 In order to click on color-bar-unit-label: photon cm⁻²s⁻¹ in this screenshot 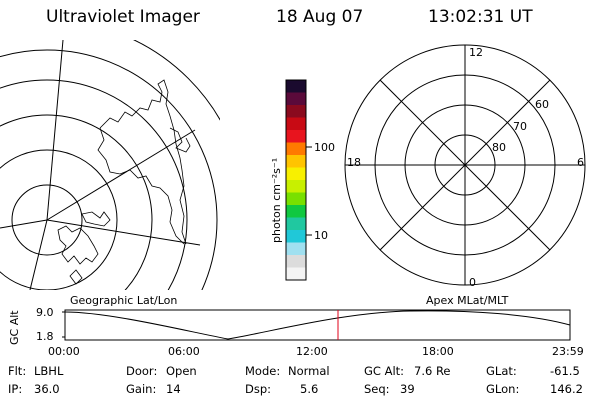, I will do `click(276, 200)`.